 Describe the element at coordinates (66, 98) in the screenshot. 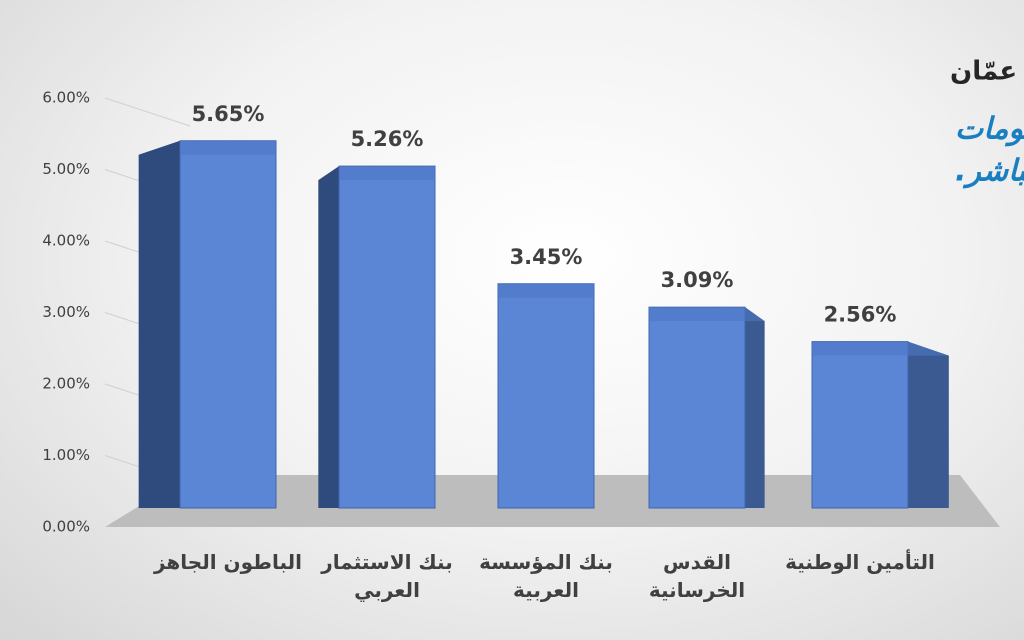

I see `y-tick-label: 6.00%` at that location.